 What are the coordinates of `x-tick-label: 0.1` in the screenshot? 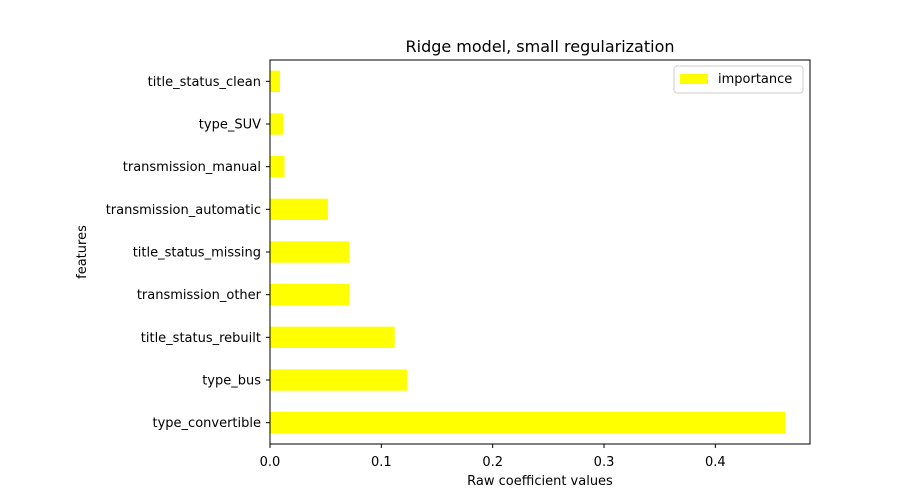 It's located at (381, 462).